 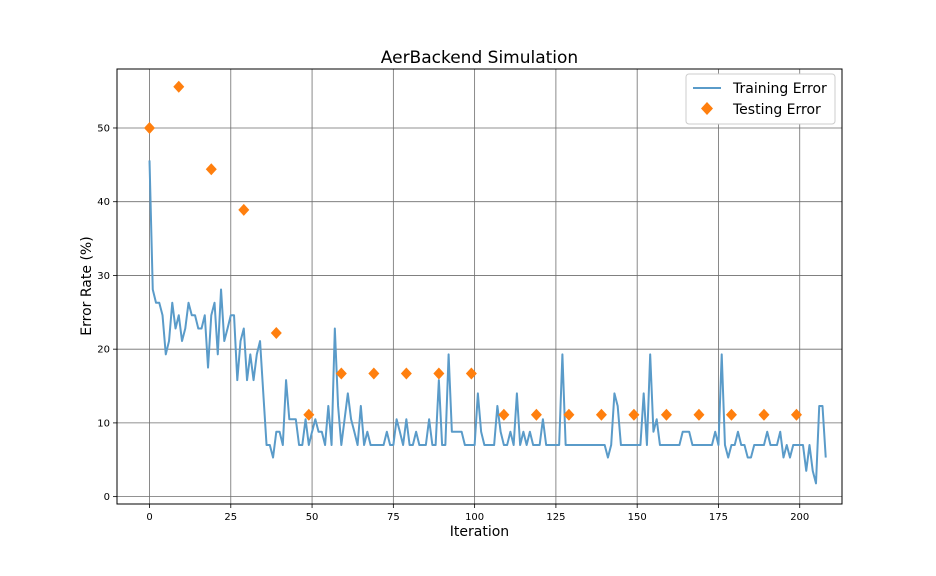 I want to click on legend: Training Error Testing Error, so click(x=760, y=99).